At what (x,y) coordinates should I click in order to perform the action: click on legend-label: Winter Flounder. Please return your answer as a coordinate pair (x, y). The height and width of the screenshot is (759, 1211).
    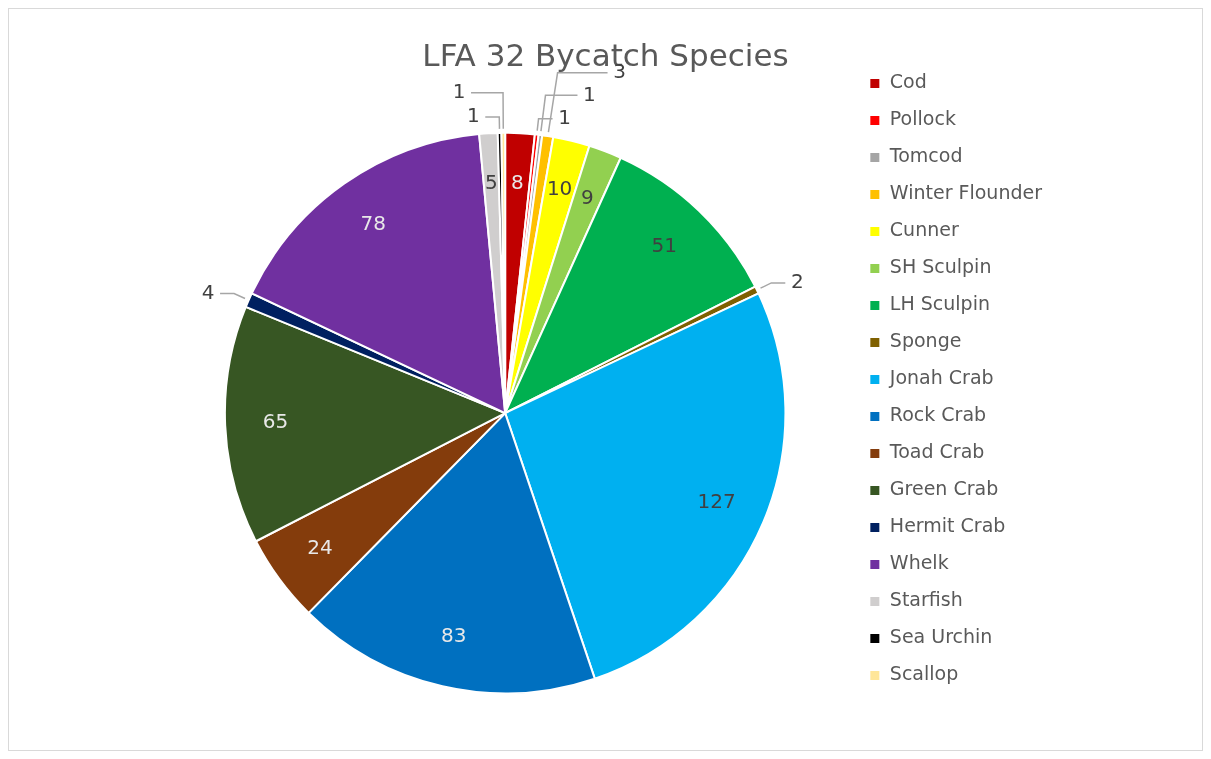
    Looking at the image, I should click on (966, 192).